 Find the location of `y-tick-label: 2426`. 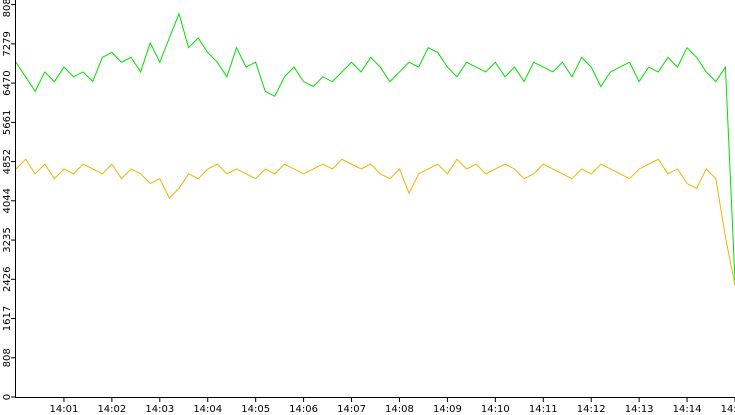

y-tick-label: 2426 is located at coordinates (7, 279).